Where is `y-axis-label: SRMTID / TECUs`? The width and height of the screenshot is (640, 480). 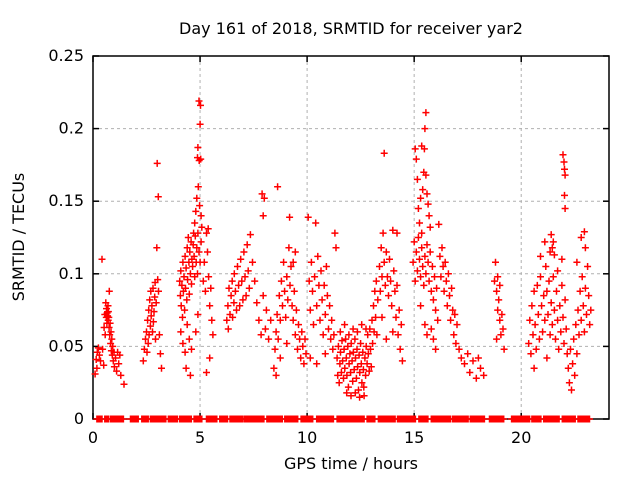 y-axis-label: SRMTID / TECUs is located at coordinates (18, 237).